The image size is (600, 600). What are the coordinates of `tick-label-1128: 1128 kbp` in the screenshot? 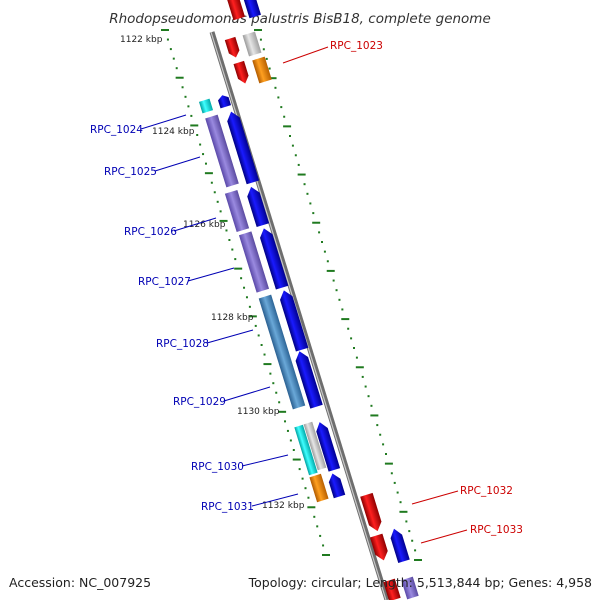 It's located at (232, 318).